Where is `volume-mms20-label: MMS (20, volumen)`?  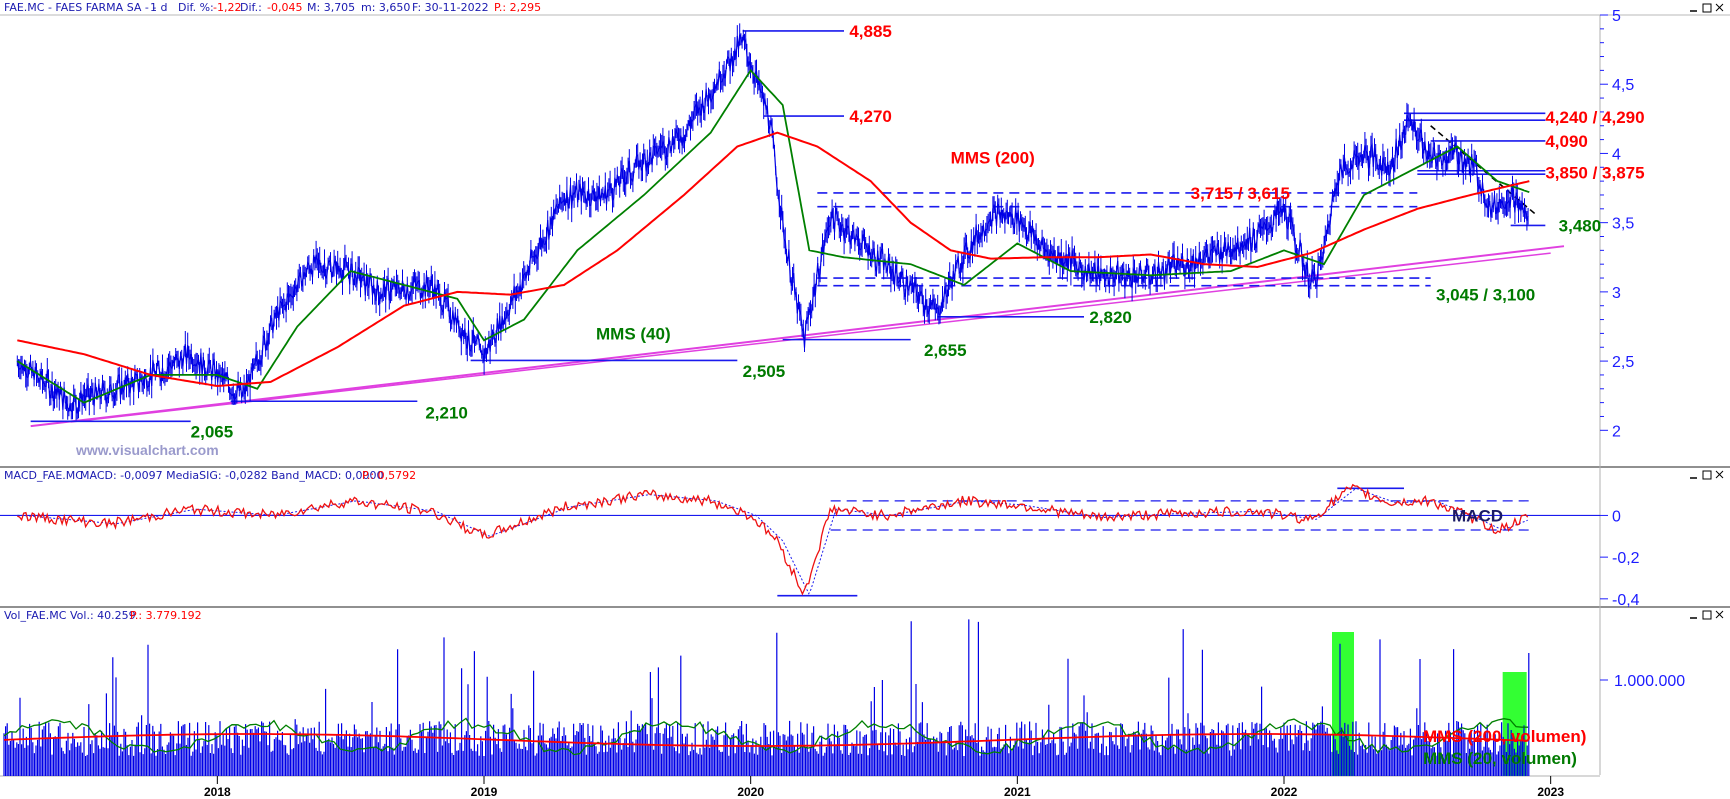
volume-mms20-label: MMS (20, volumen) is located at coordinates (1500, 758).